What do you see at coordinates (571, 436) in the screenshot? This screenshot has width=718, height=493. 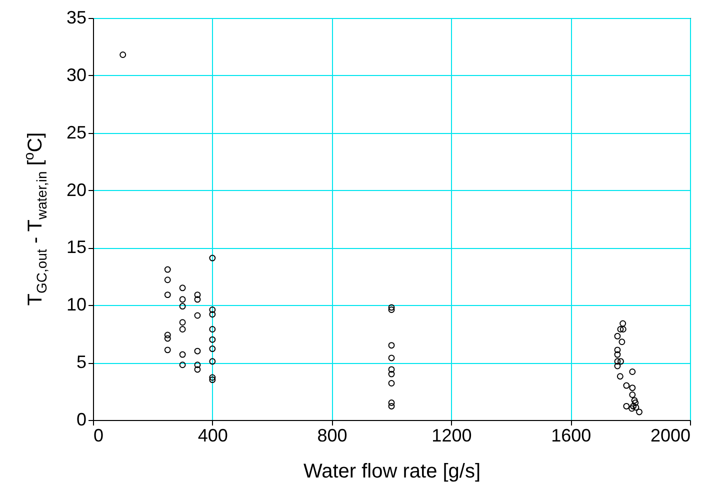 I see `x-tick-label: 1600` at bounding box center [571, 436].